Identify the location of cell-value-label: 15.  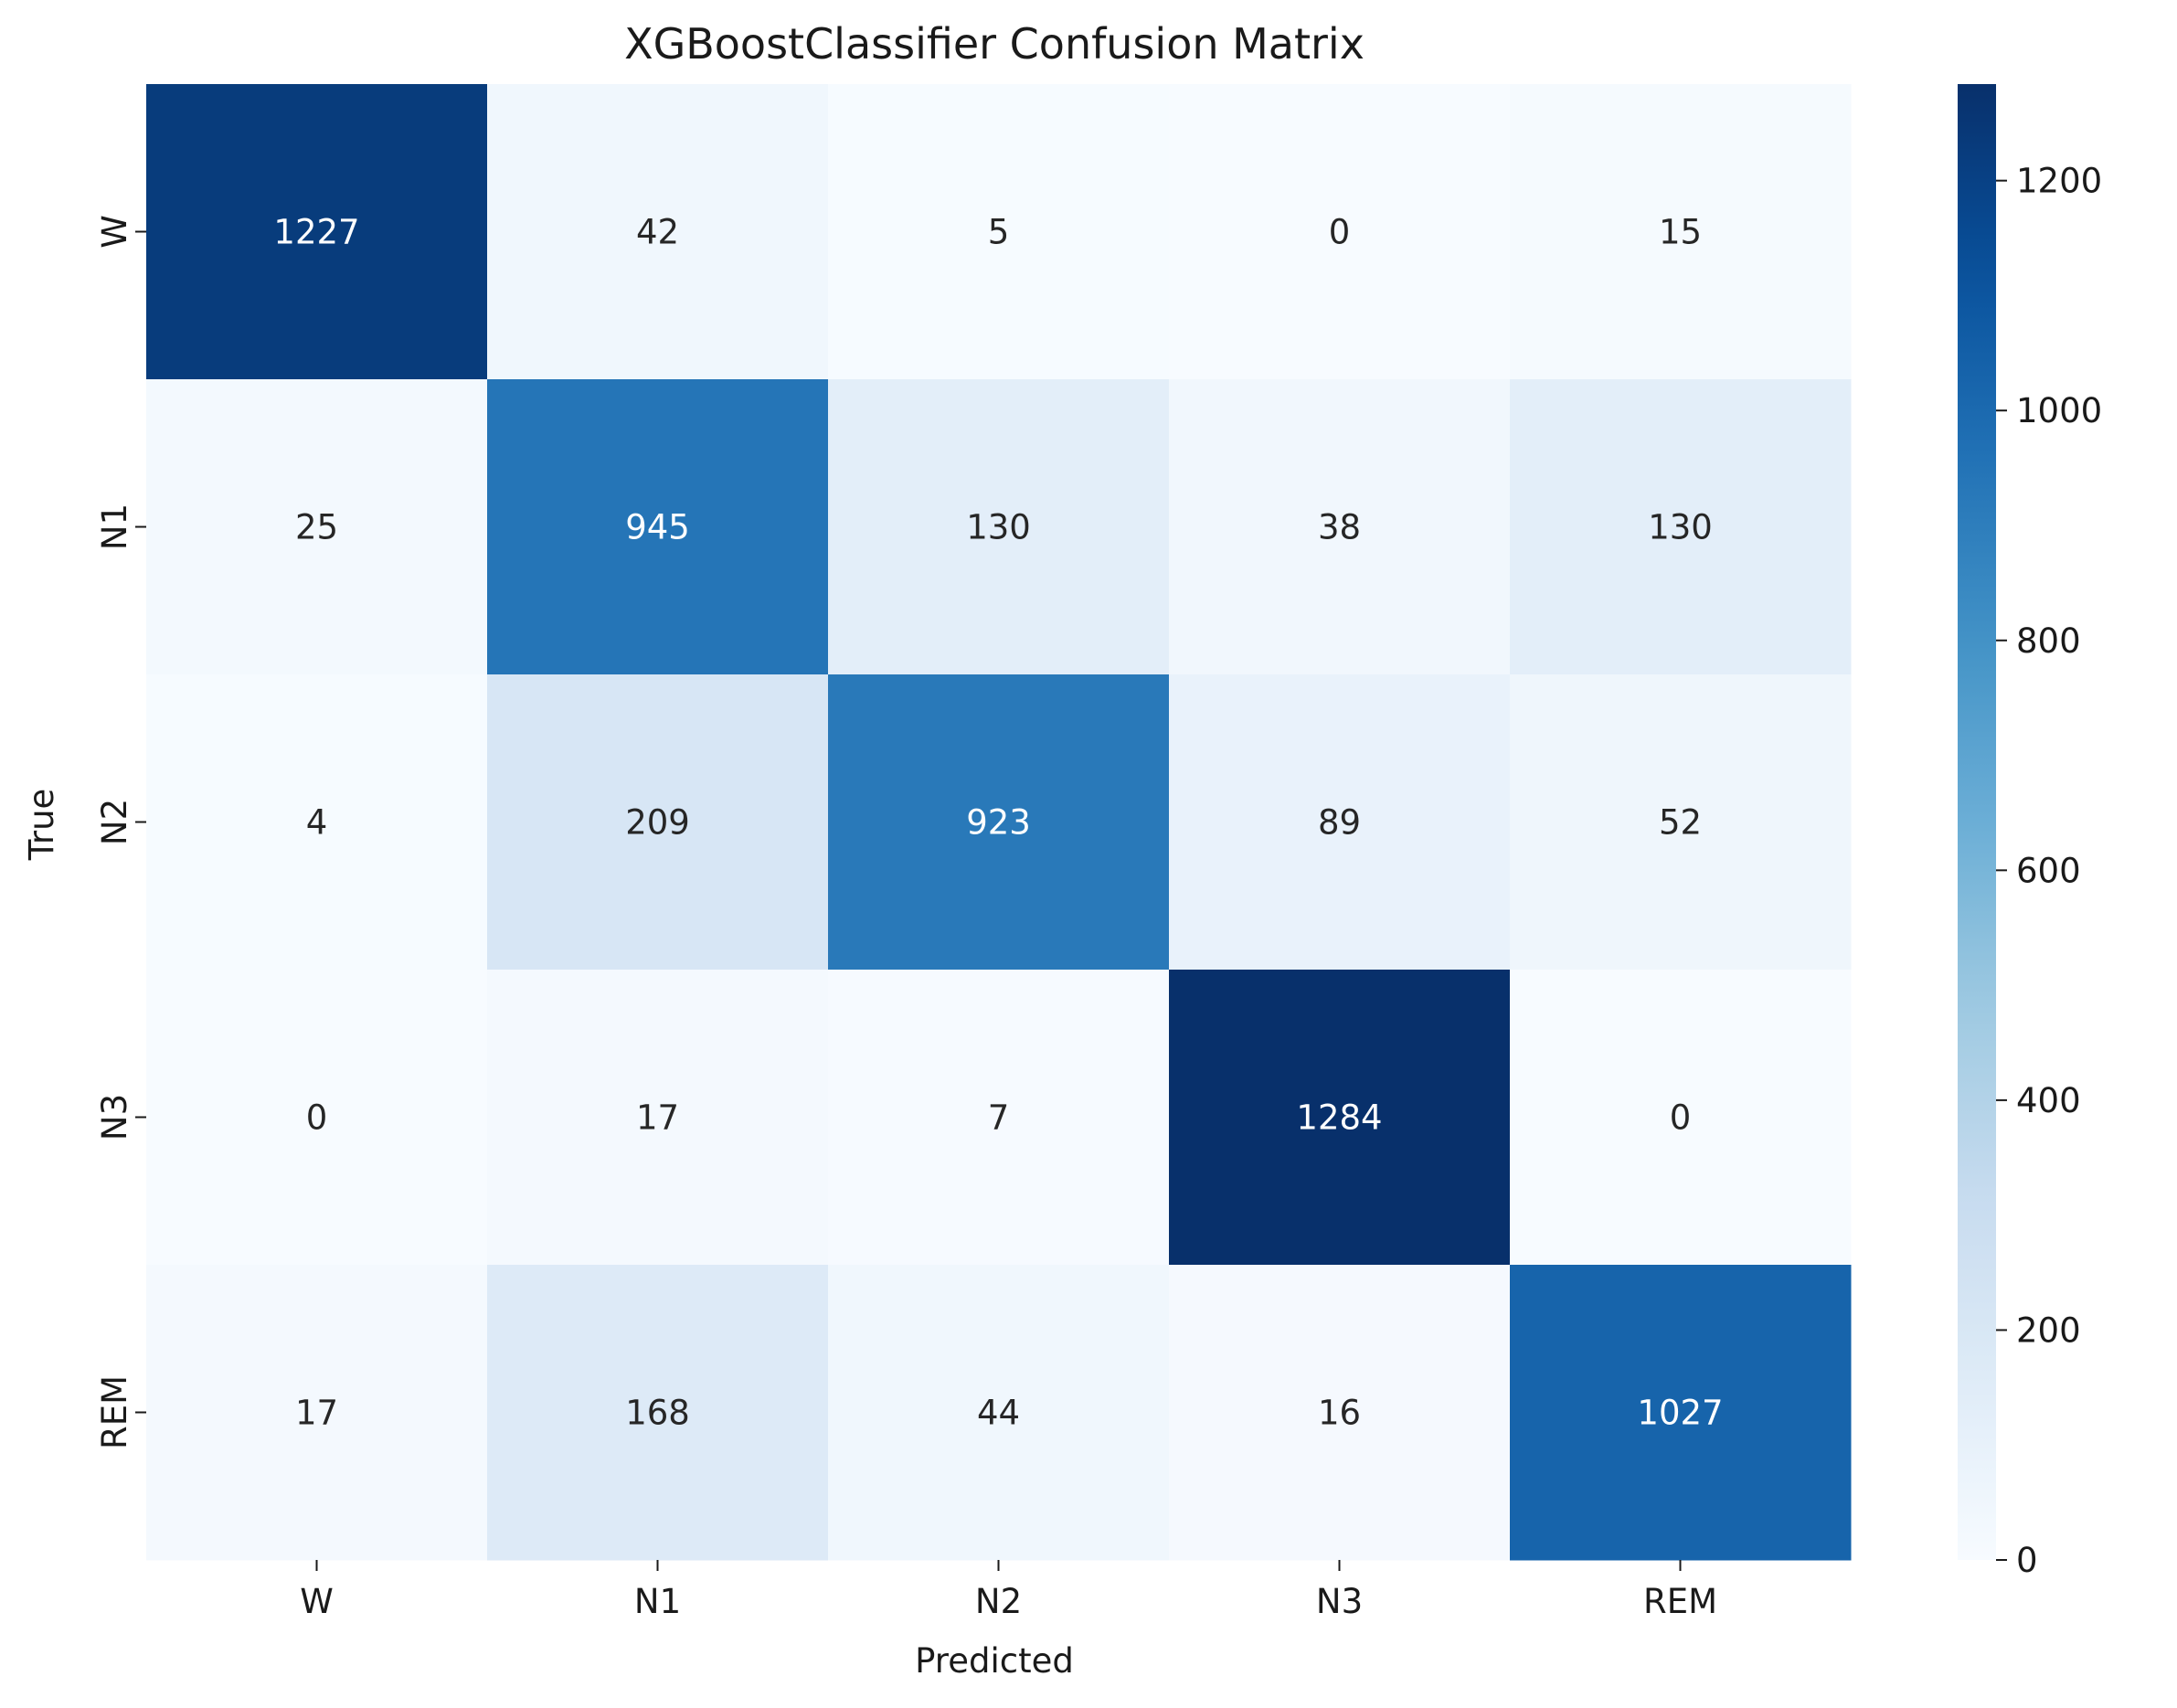
(1681, 232).